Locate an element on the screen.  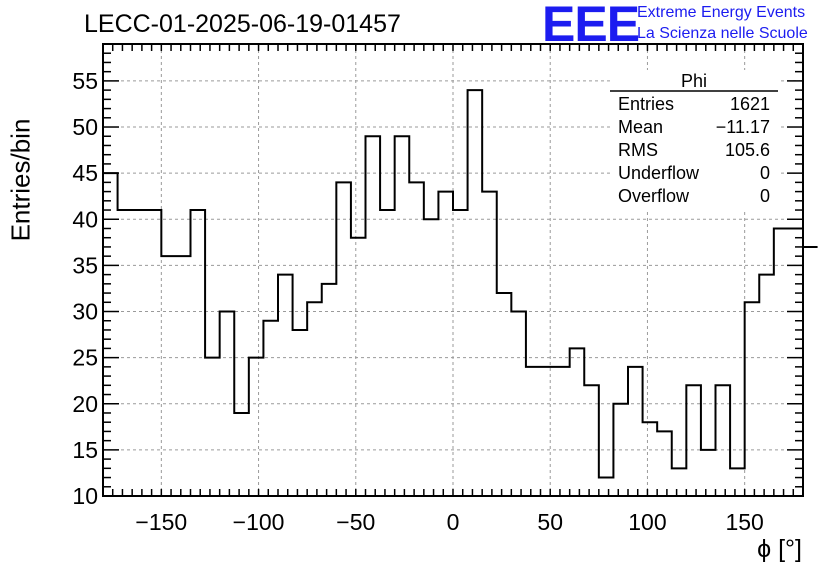
stats-label: Underflow is located at coordinates (659, 173).